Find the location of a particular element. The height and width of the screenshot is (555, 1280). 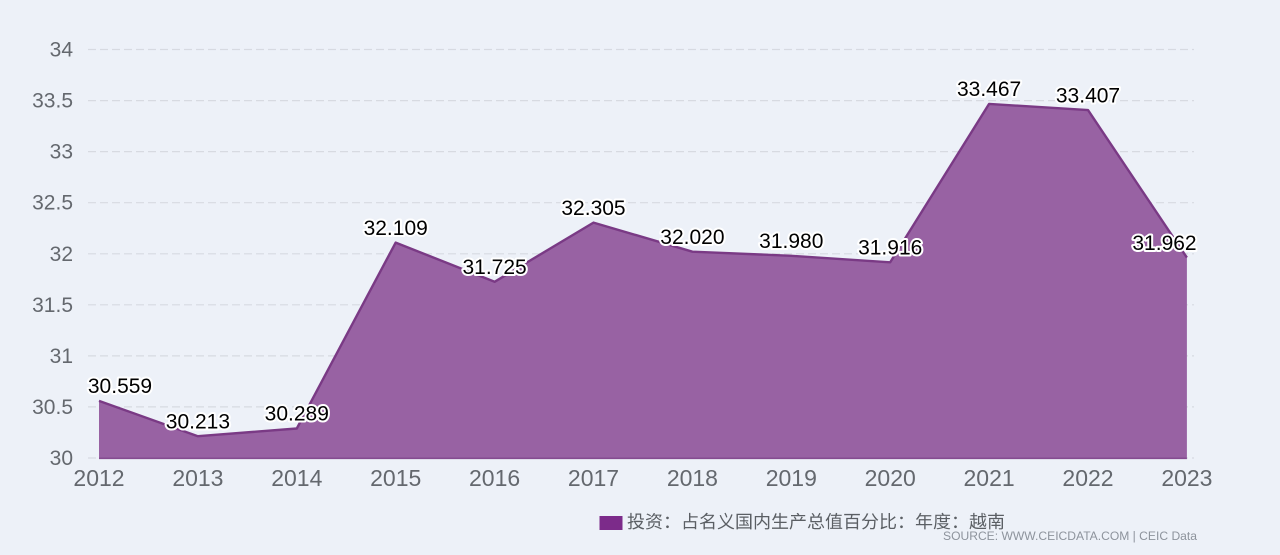

svg-text: 2017 is located at coordinates (593, 478).